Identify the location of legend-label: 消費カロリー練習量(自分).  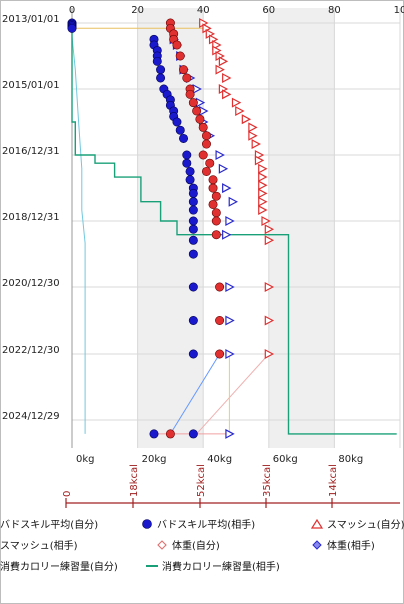
(59, 567).